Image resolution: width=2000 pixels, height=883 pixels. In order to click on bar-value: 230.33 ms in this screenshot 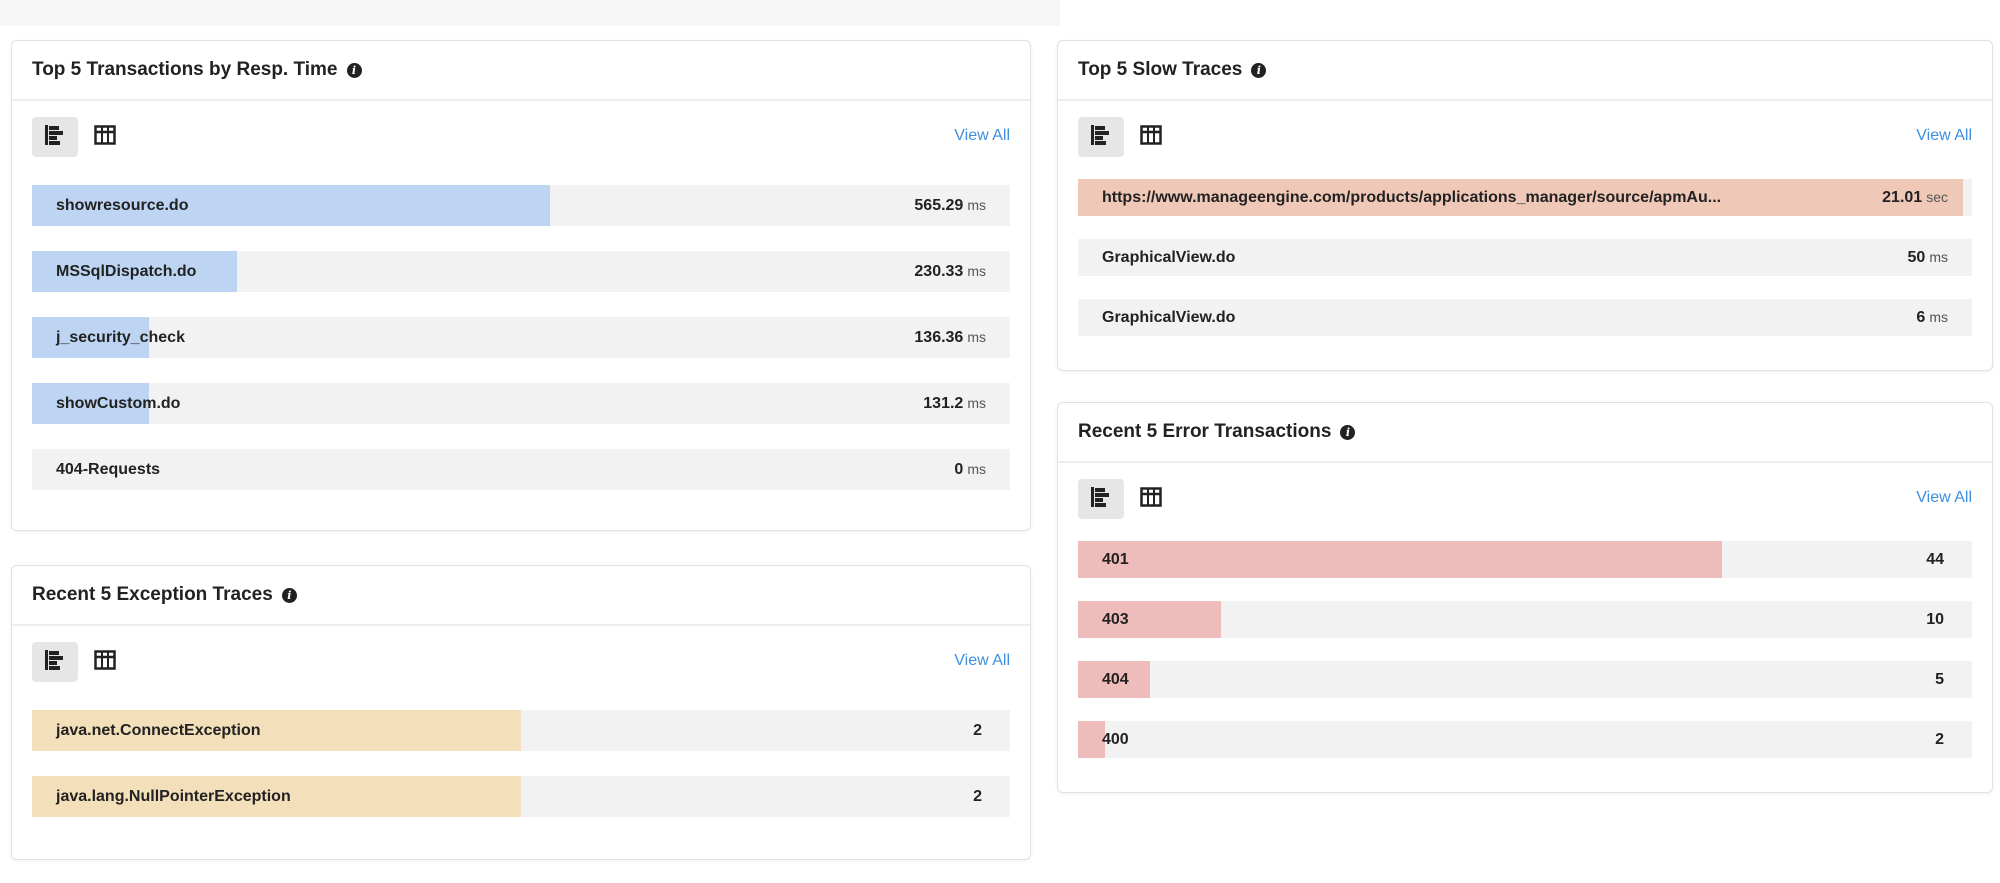, I will do `click(950, 272)`.